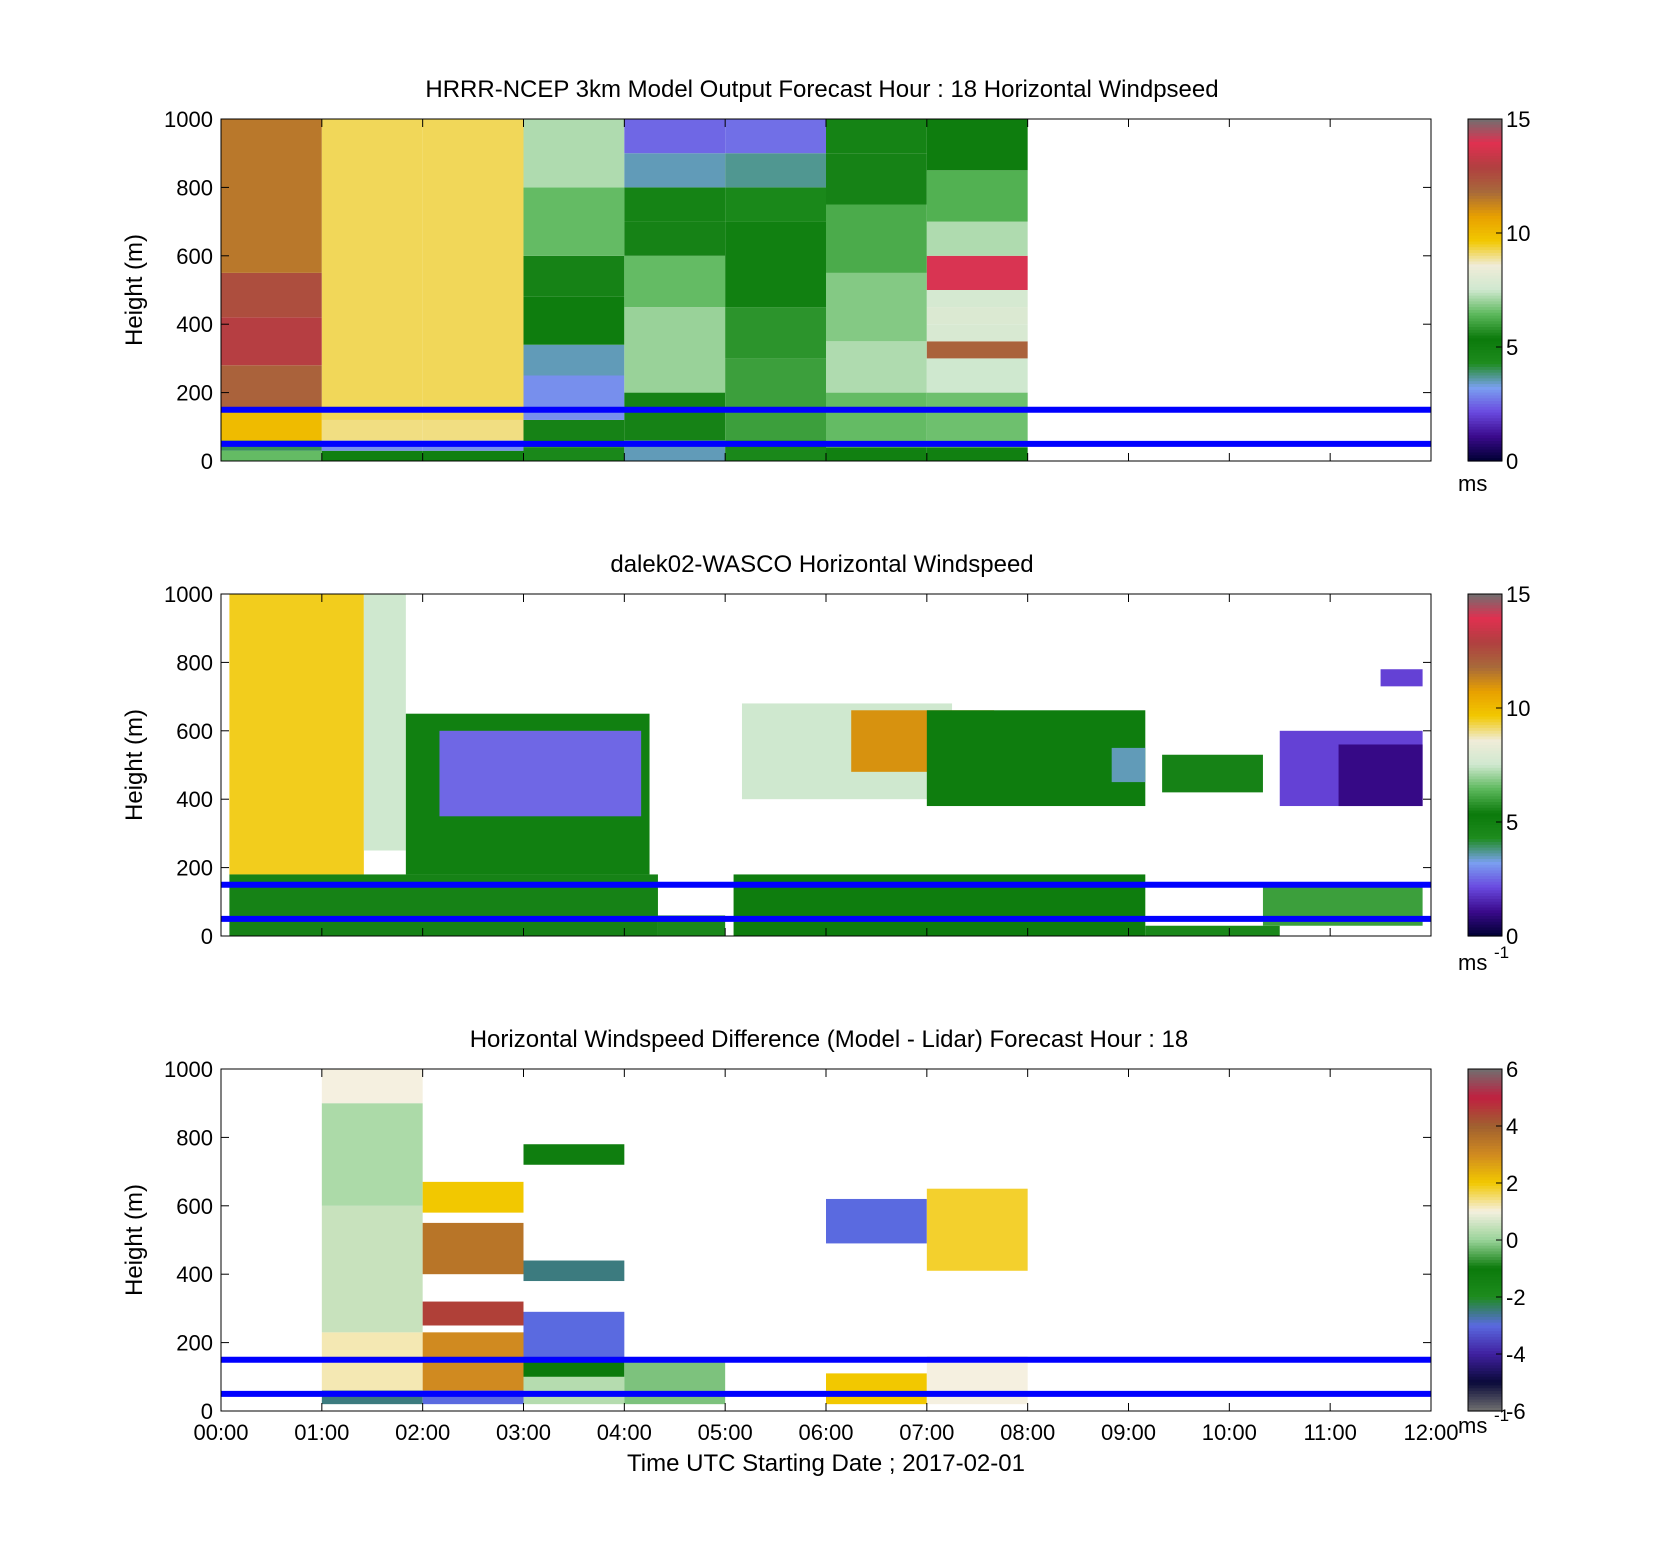 The width and height of the screenshot is (1680, 1561). What do you see at coordinates (1512, 1126) in the screenshot?
I see `colorbar-tick-label: 4` at bounding box center [1512, 1126].